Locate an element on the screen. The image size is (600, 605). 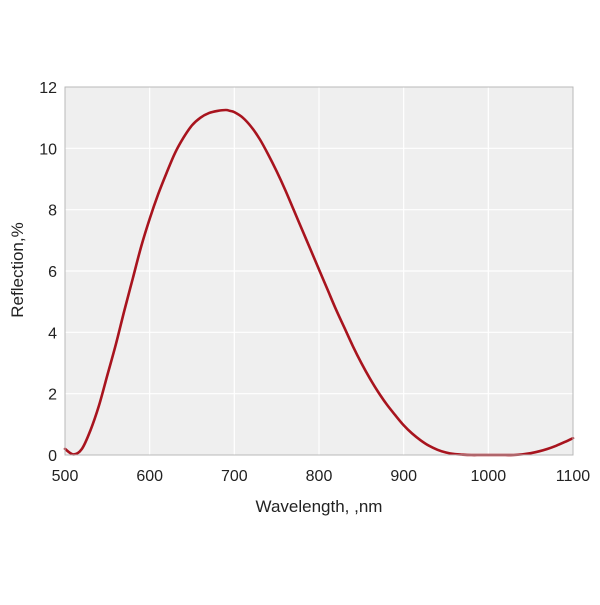
x-tick-label: 800 is located at coordinates (319, 476).